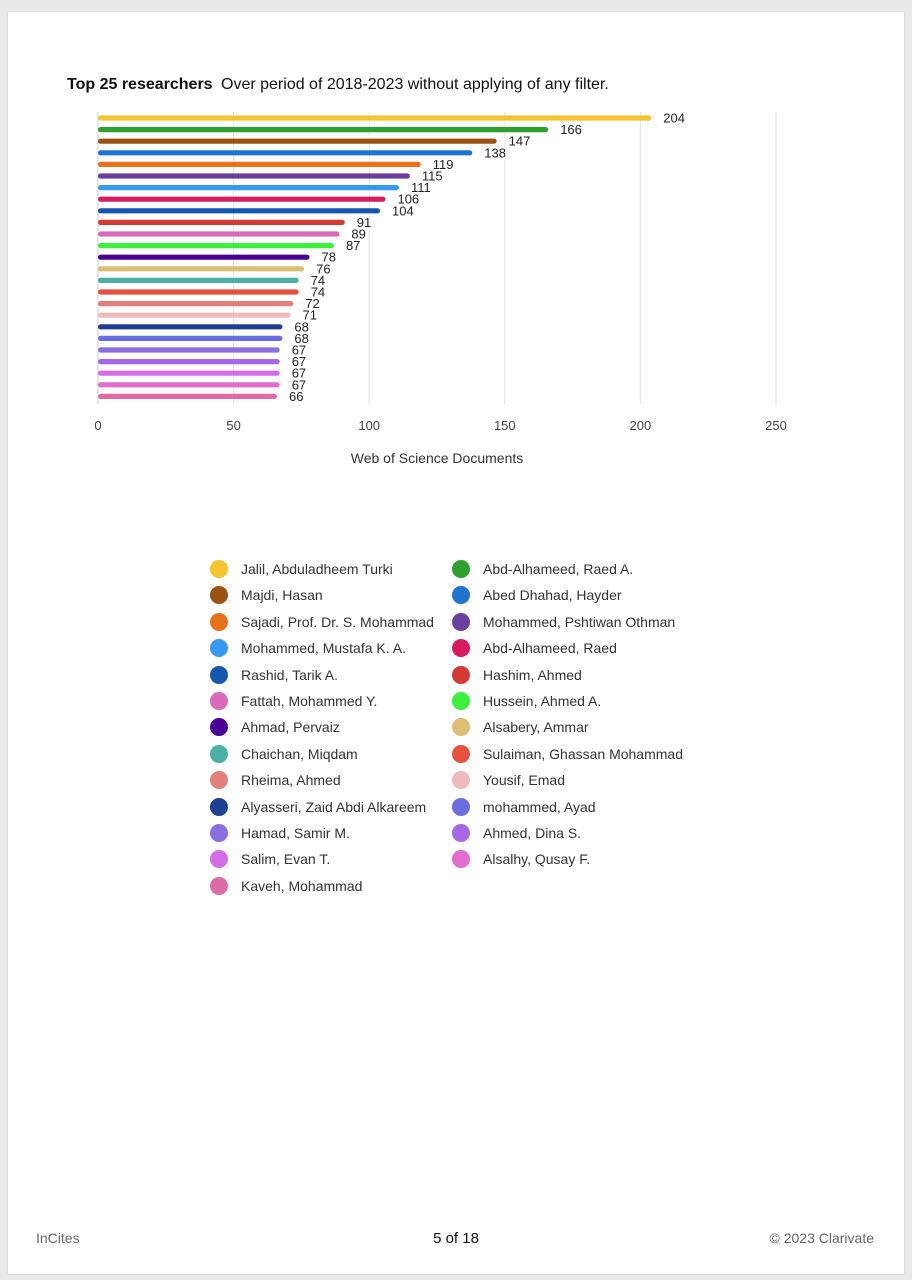  I want to click on legend-item: Hussein, Ahmed A., so click(575, 701).